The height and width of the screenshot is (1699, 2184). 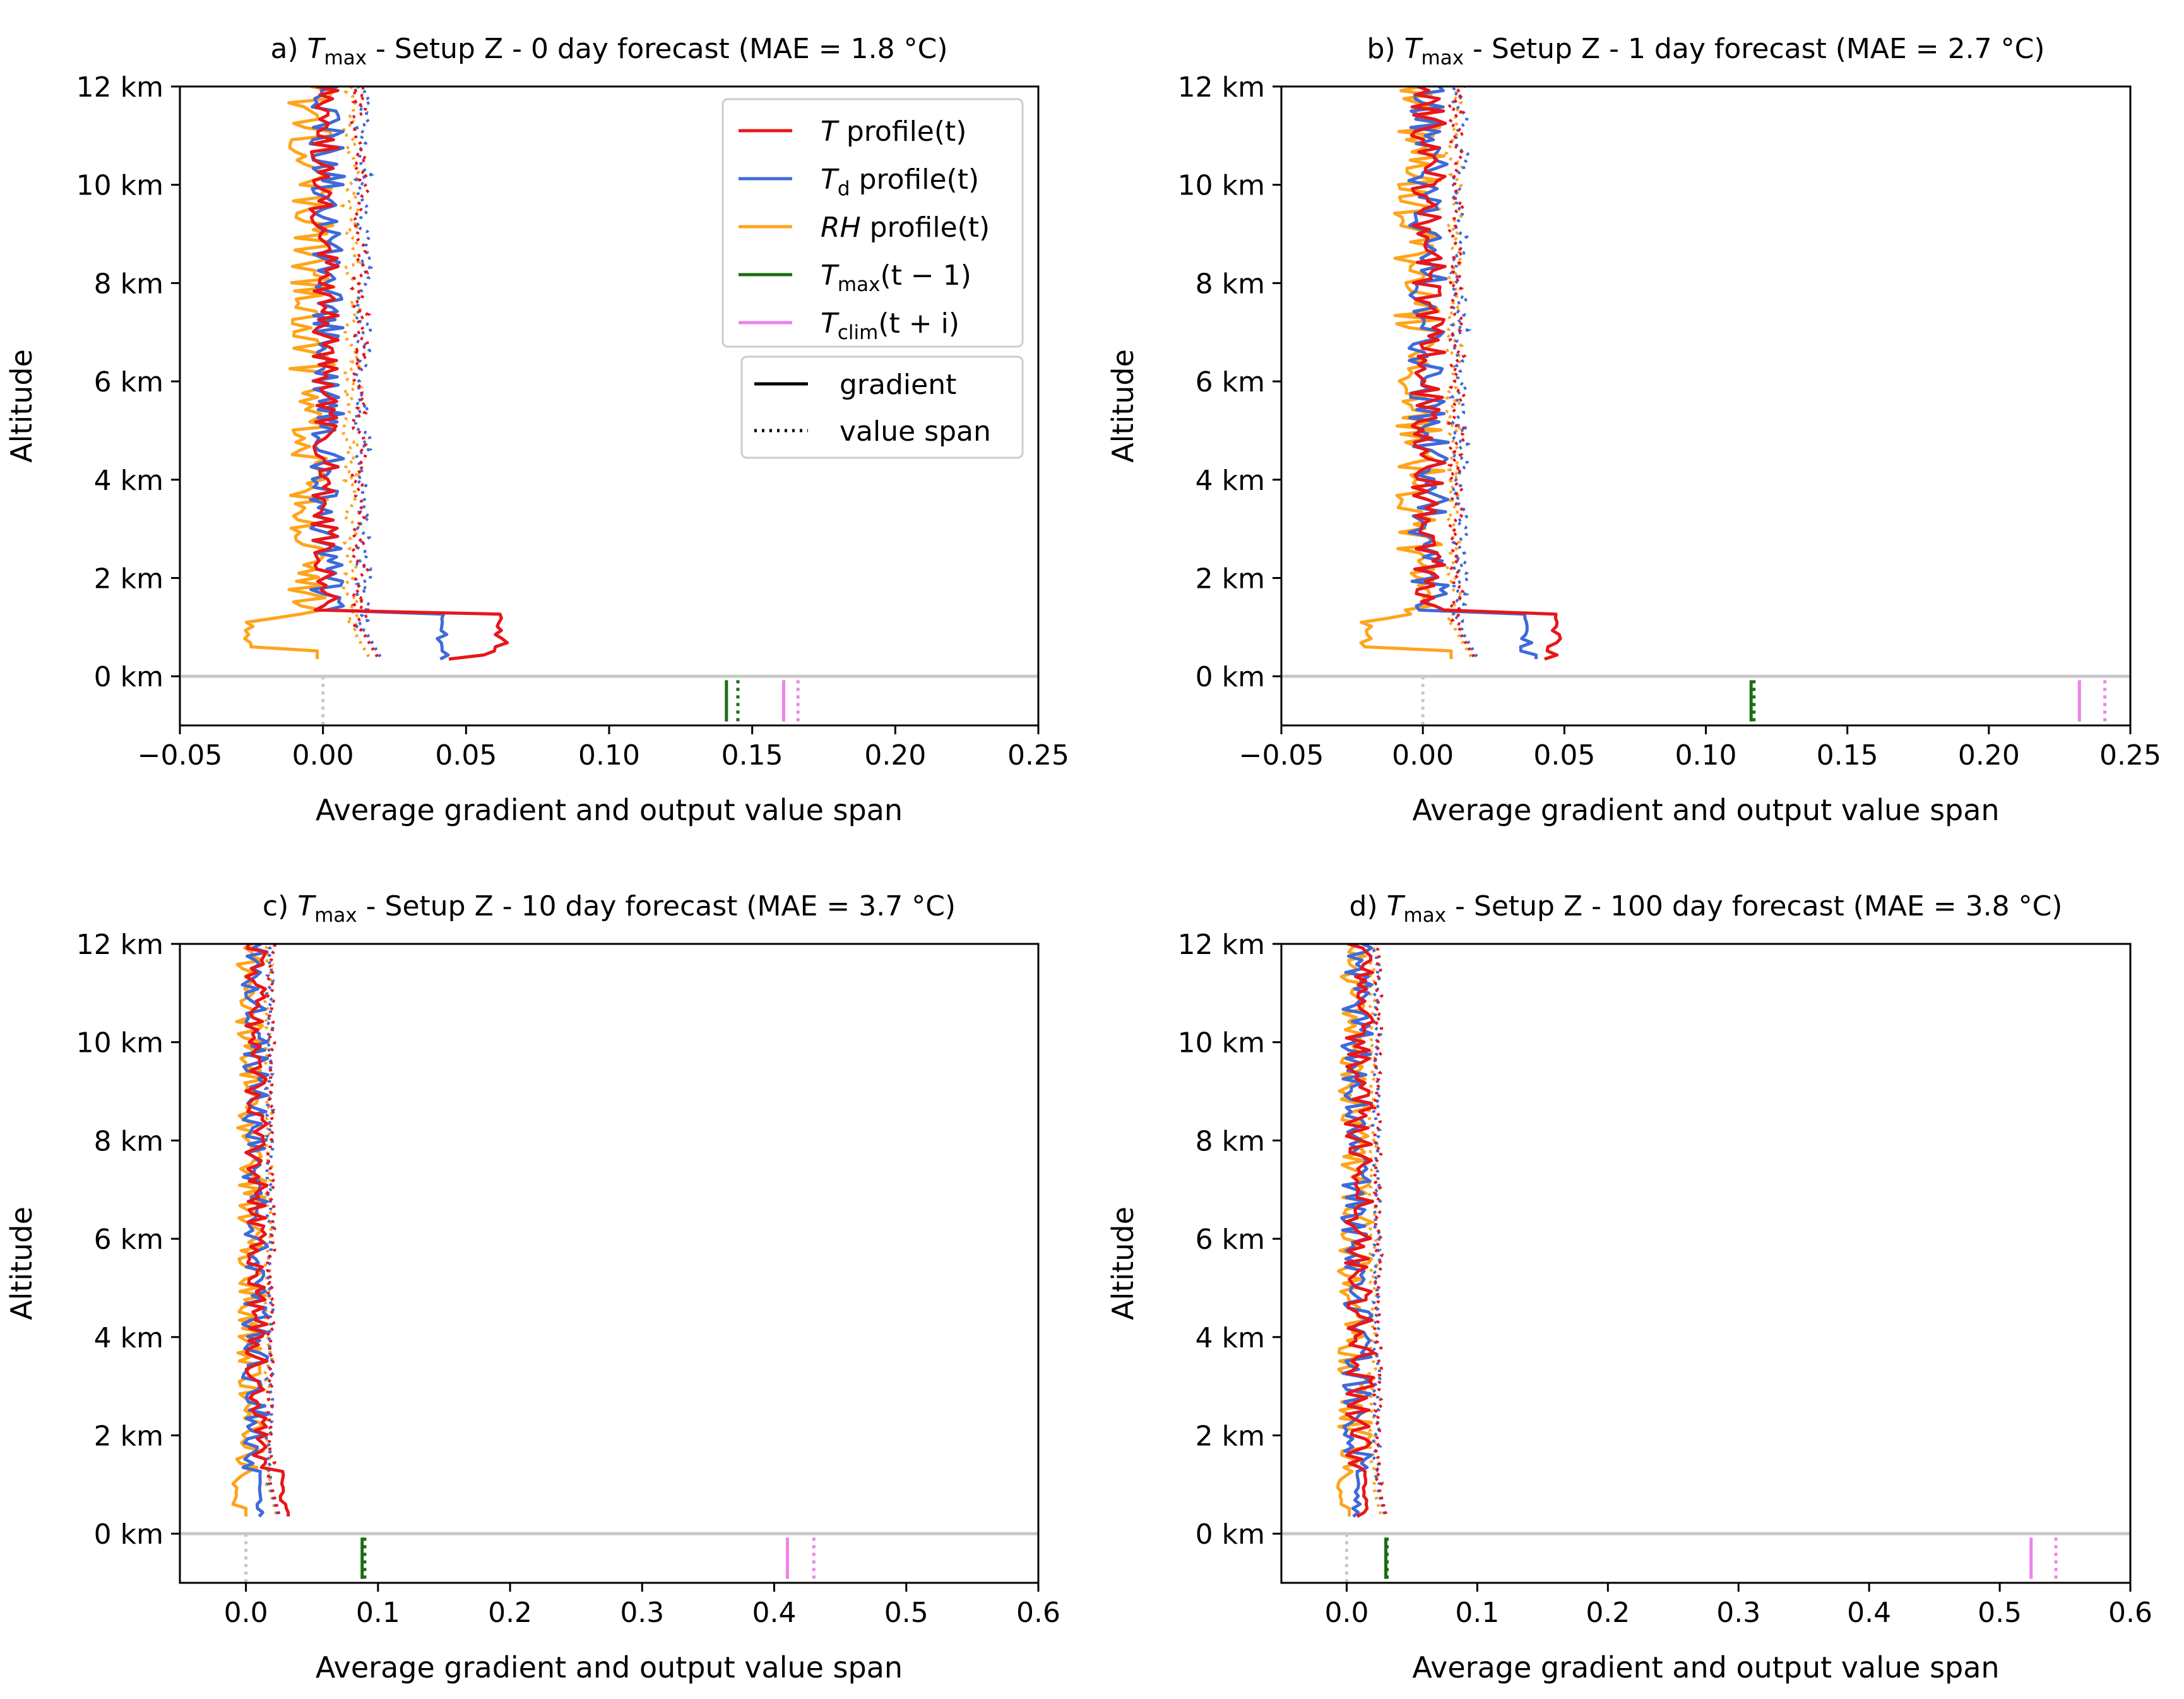 I want to click on legend-style-label-solid: gradient, so click(x=898, y=385).